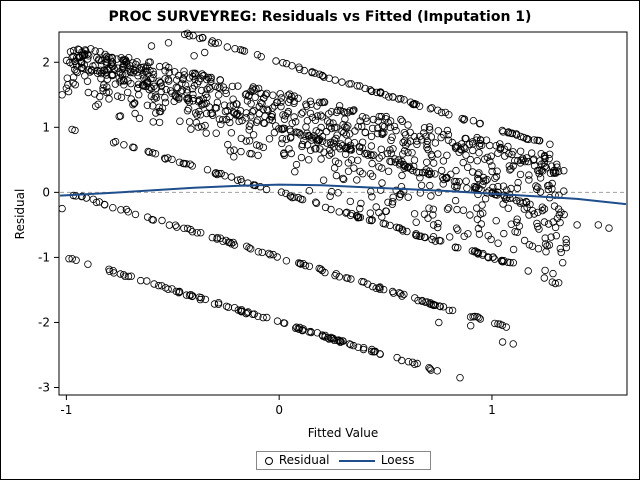  What do you see at coordinates (44, 322) in the screenshot?
I see `y-tick-label: -2` at bounding box center [44, 322].